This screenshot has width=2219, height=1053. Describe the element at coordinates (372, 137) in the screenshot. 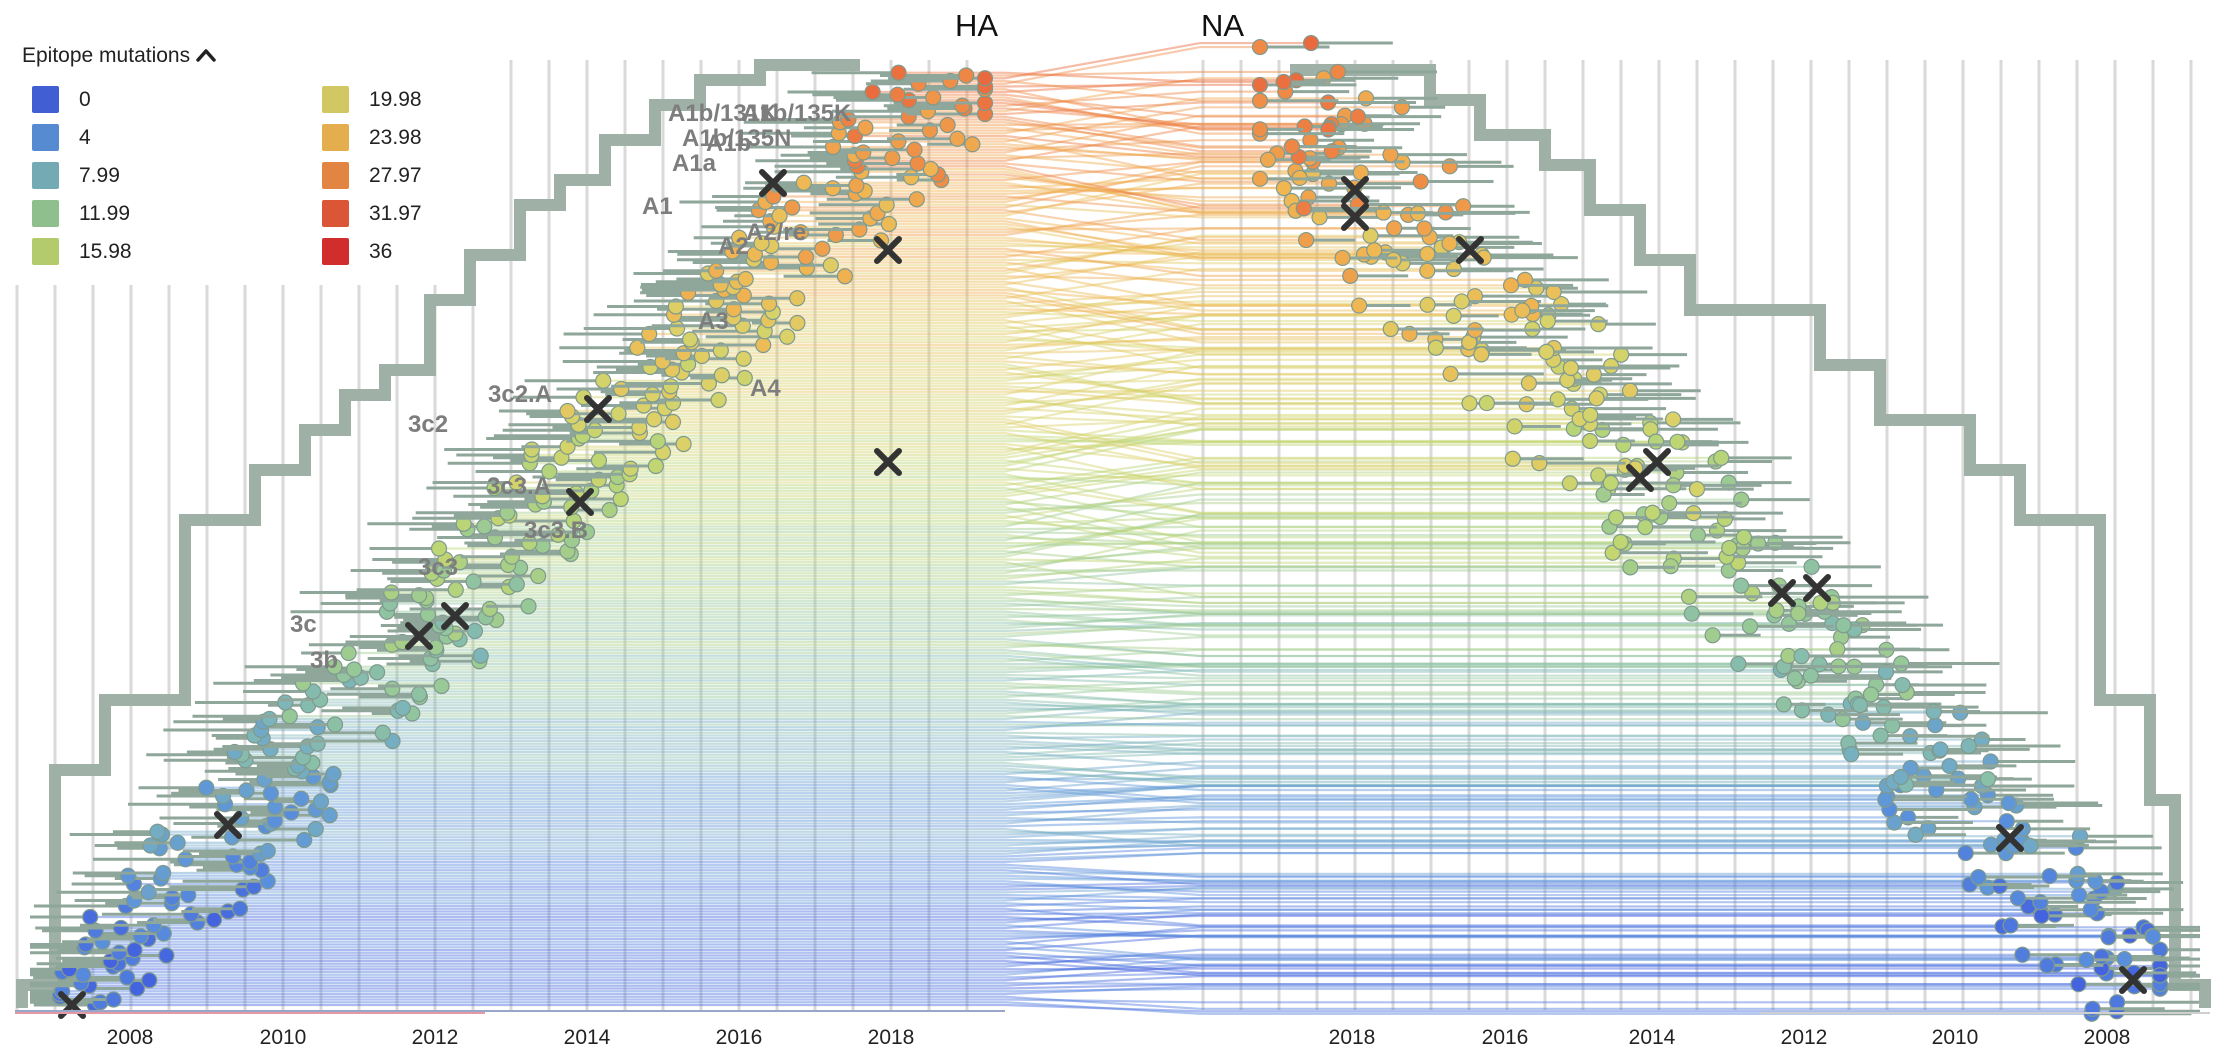

I see `legend-item: 23.98` at that location.